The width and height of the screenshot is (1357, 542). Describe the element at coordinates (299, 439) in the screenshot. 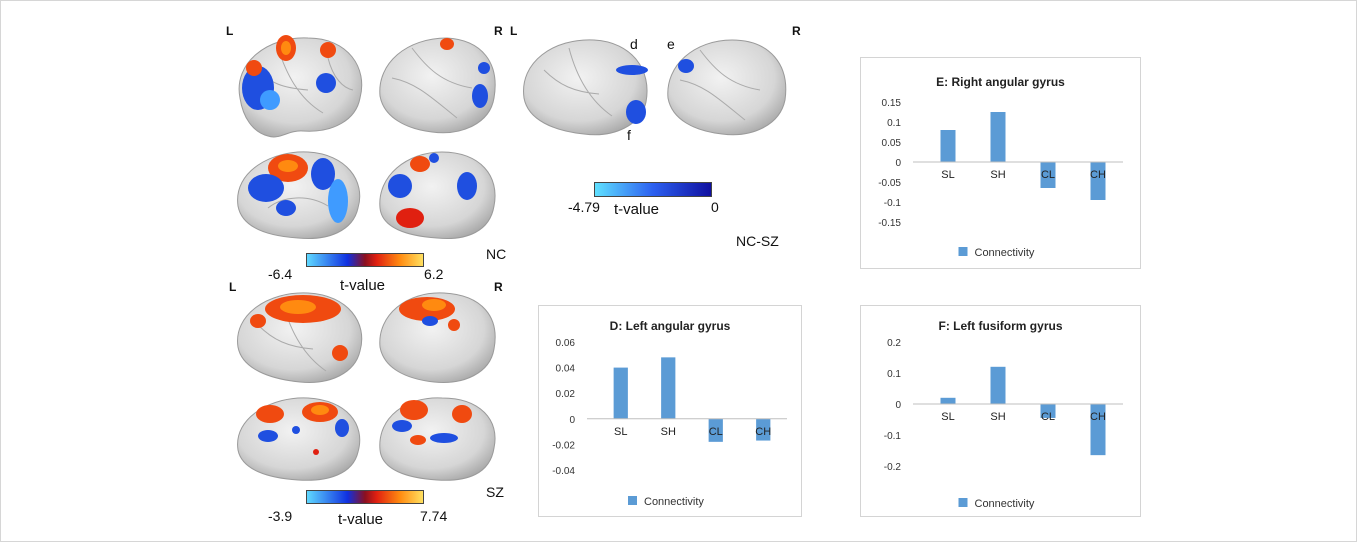

I see `sz-medial-left-brain` at that location.